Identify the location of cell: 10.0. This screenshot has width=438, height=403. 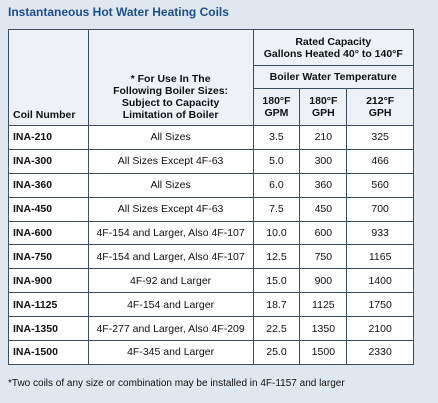
(276, 233).